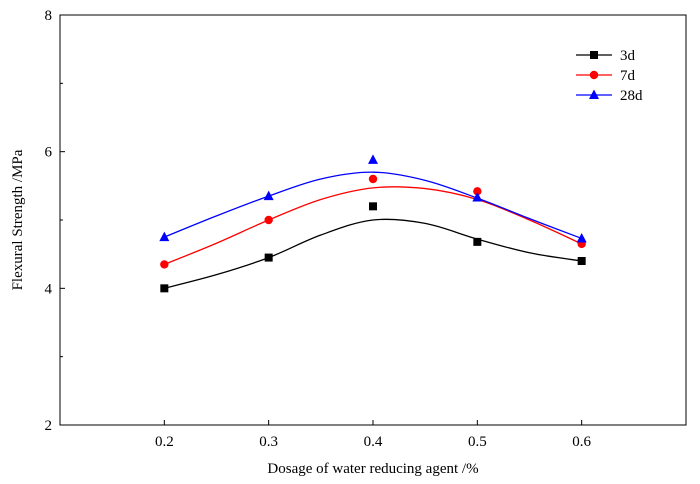 The image size is (700, 484). I want to click on legend-label-28d: 28d, so click(631, 96).